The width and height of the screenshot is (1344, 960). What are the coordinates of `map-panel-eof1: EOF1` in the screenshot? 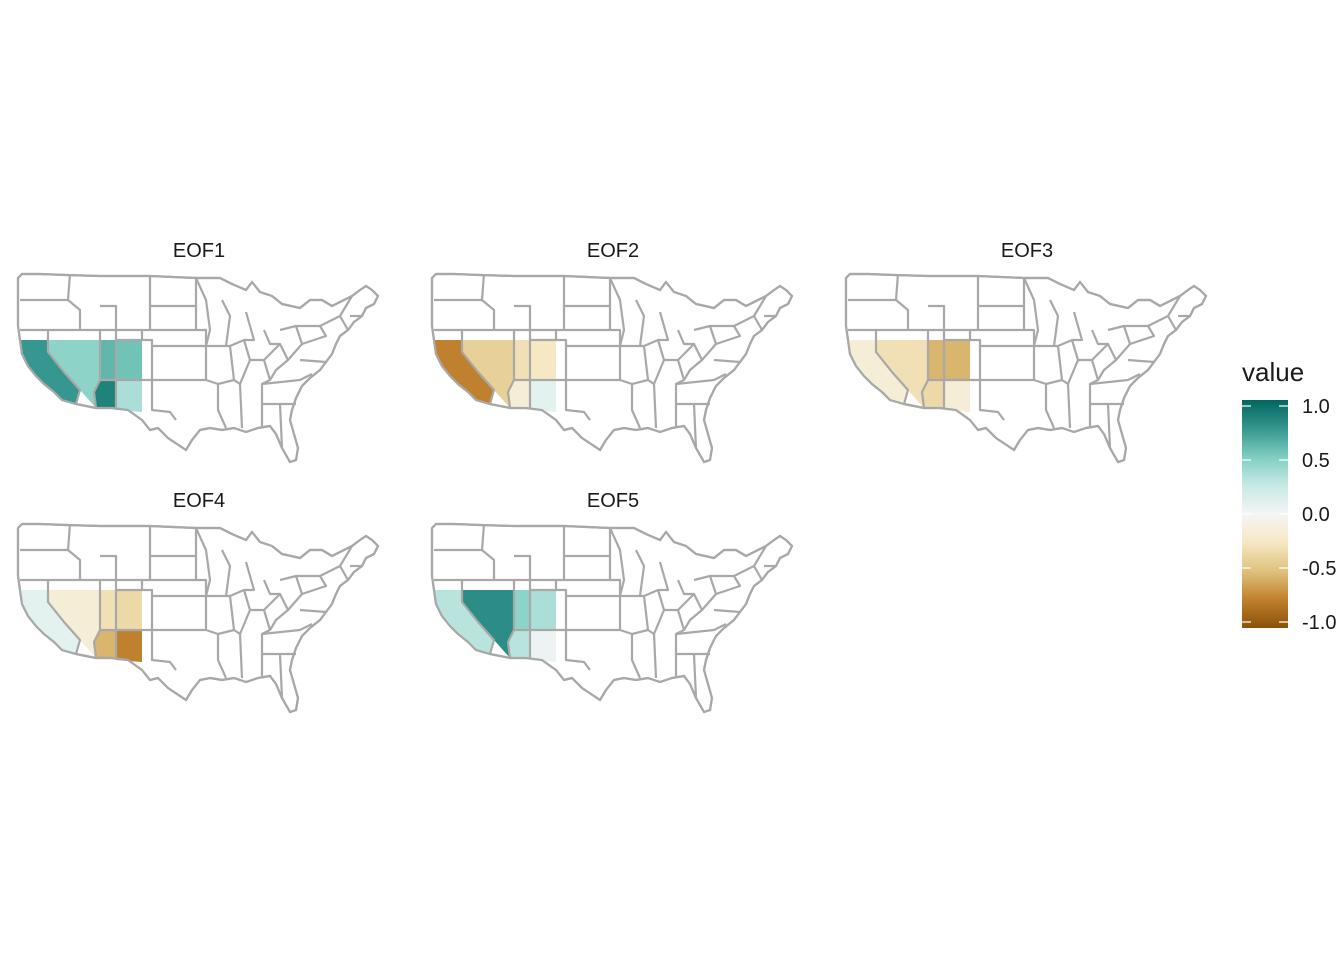 It's located at (198, 352).